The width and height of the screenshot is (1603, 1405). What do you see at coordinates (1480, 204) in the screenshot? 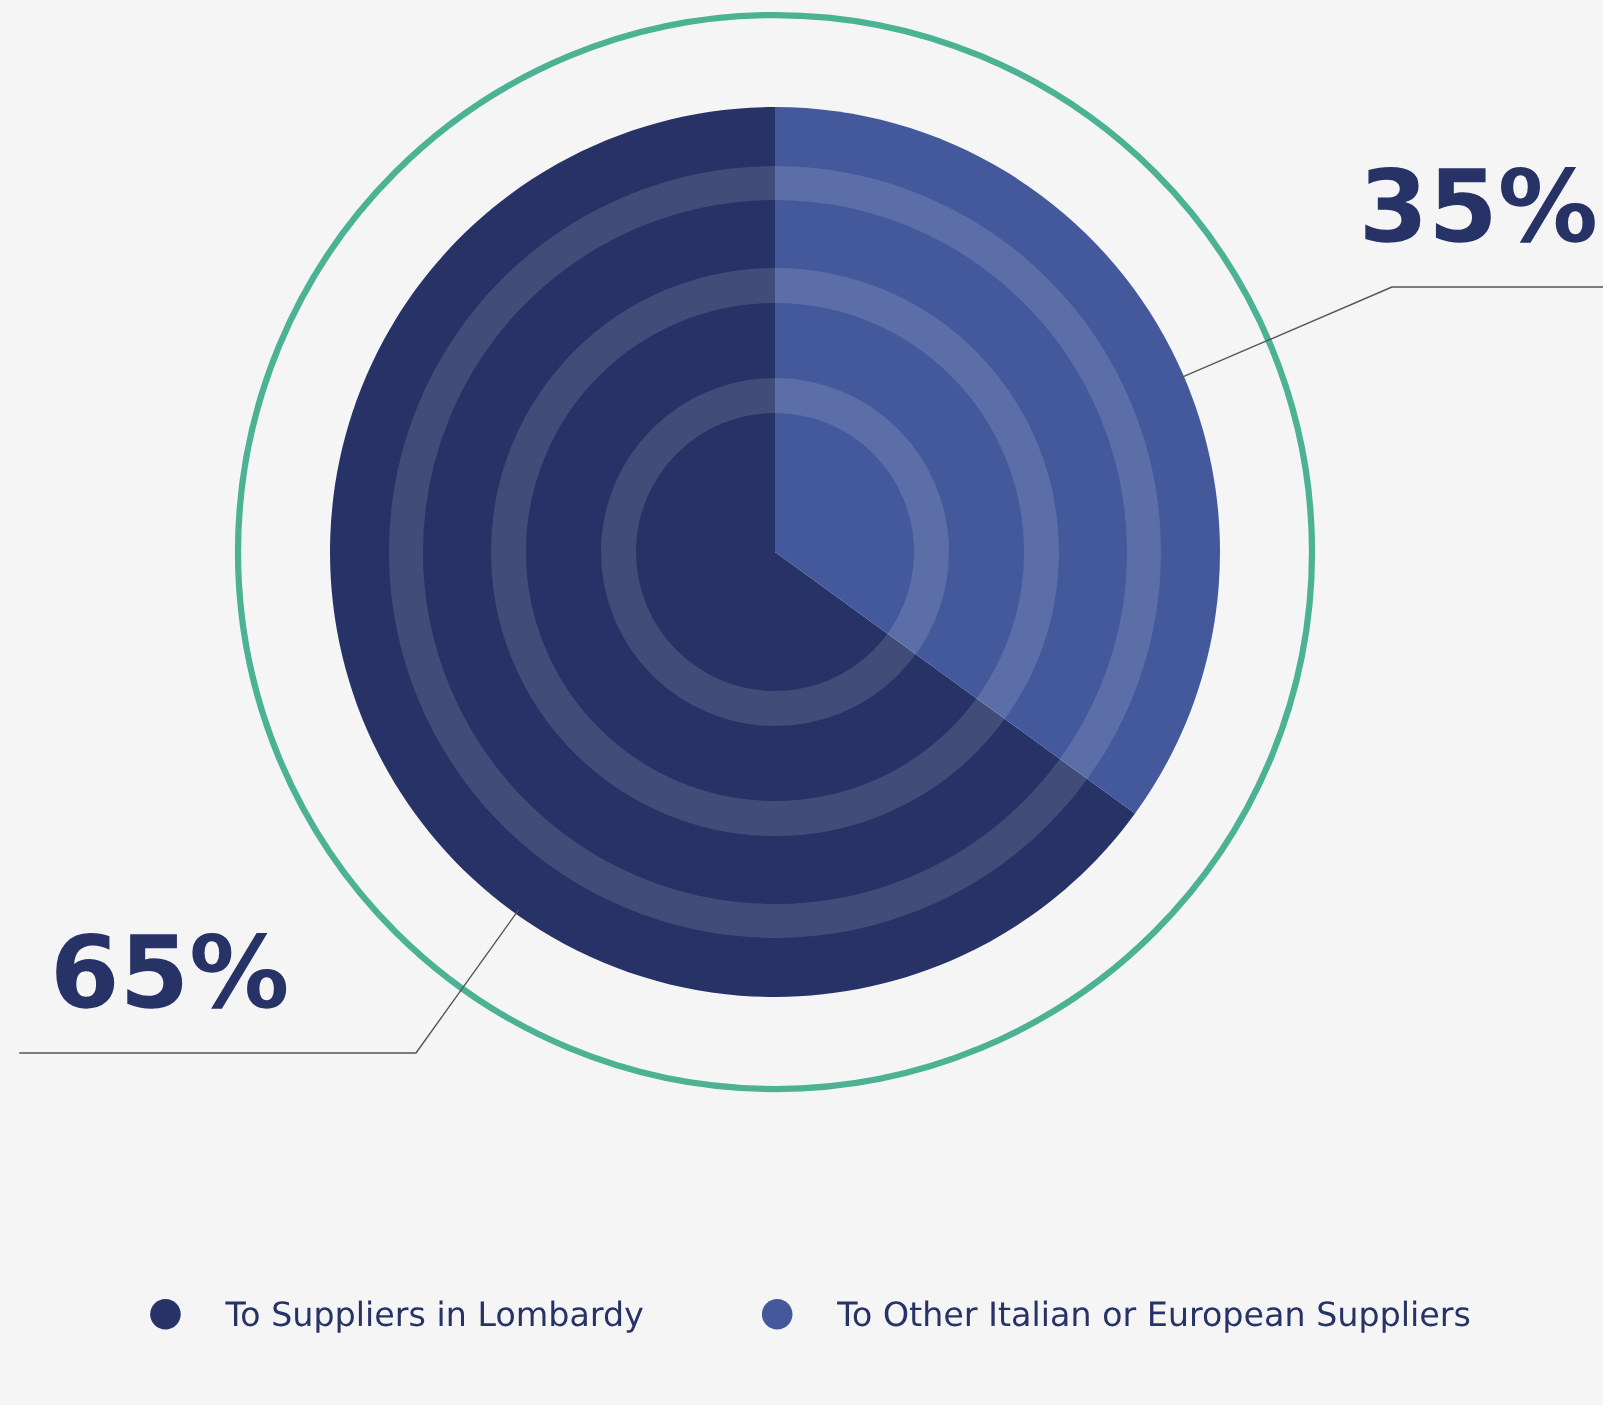
I see `data-label: 35%` at bounding box center [1480, 204].